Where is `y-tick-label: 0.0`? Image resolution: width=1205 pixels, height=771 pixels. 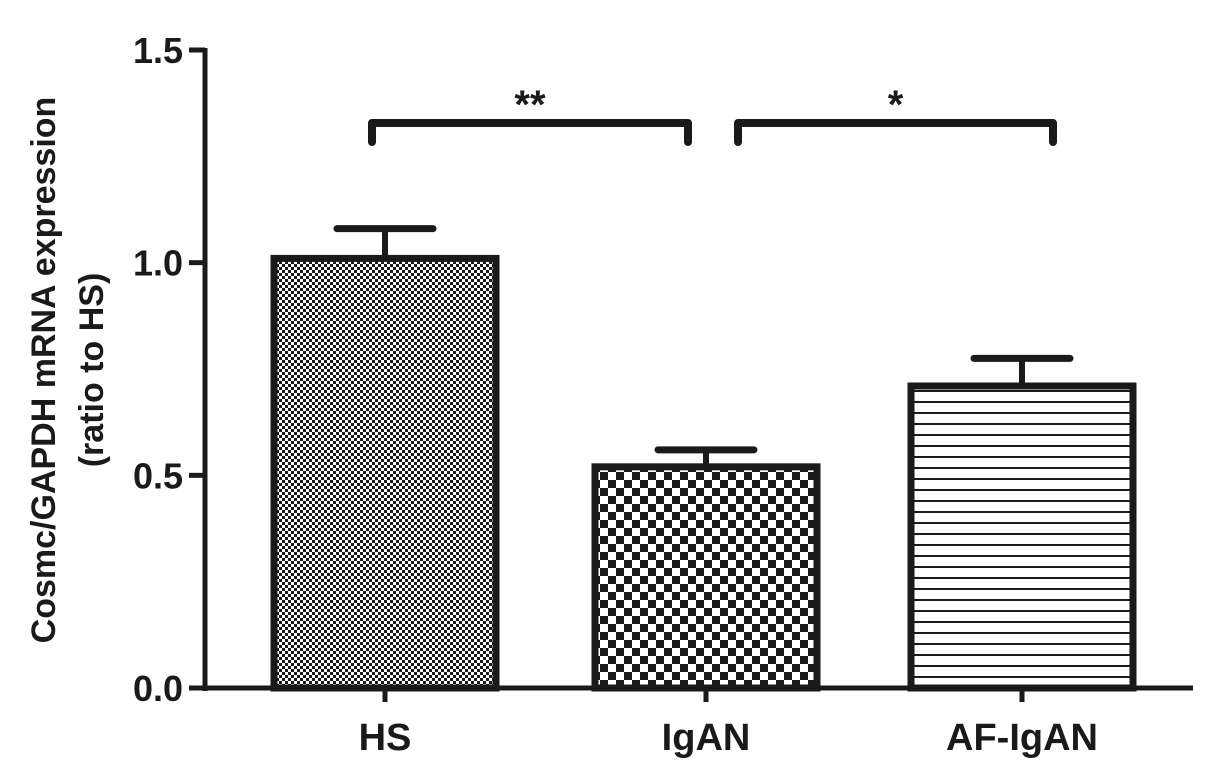
y-tick-label: 0.0 is located at coordinates (158, 688).